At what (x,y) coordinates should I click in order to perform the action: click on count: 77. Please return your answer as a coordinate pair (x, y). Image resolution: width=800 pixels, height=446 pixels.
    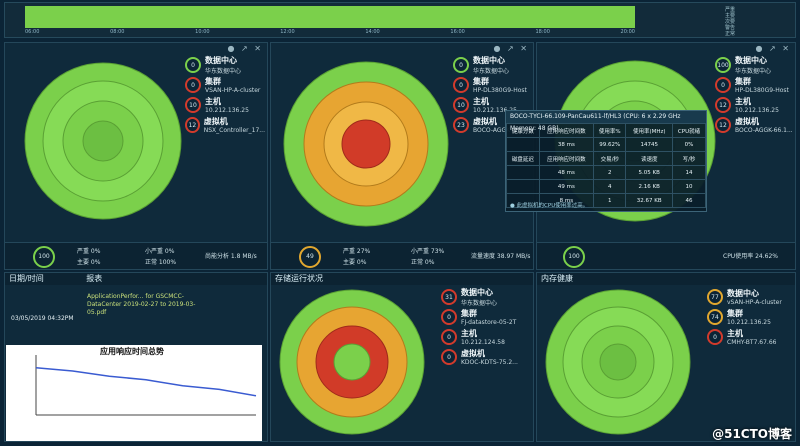
    Looking at the image, I should click on (715, 297).